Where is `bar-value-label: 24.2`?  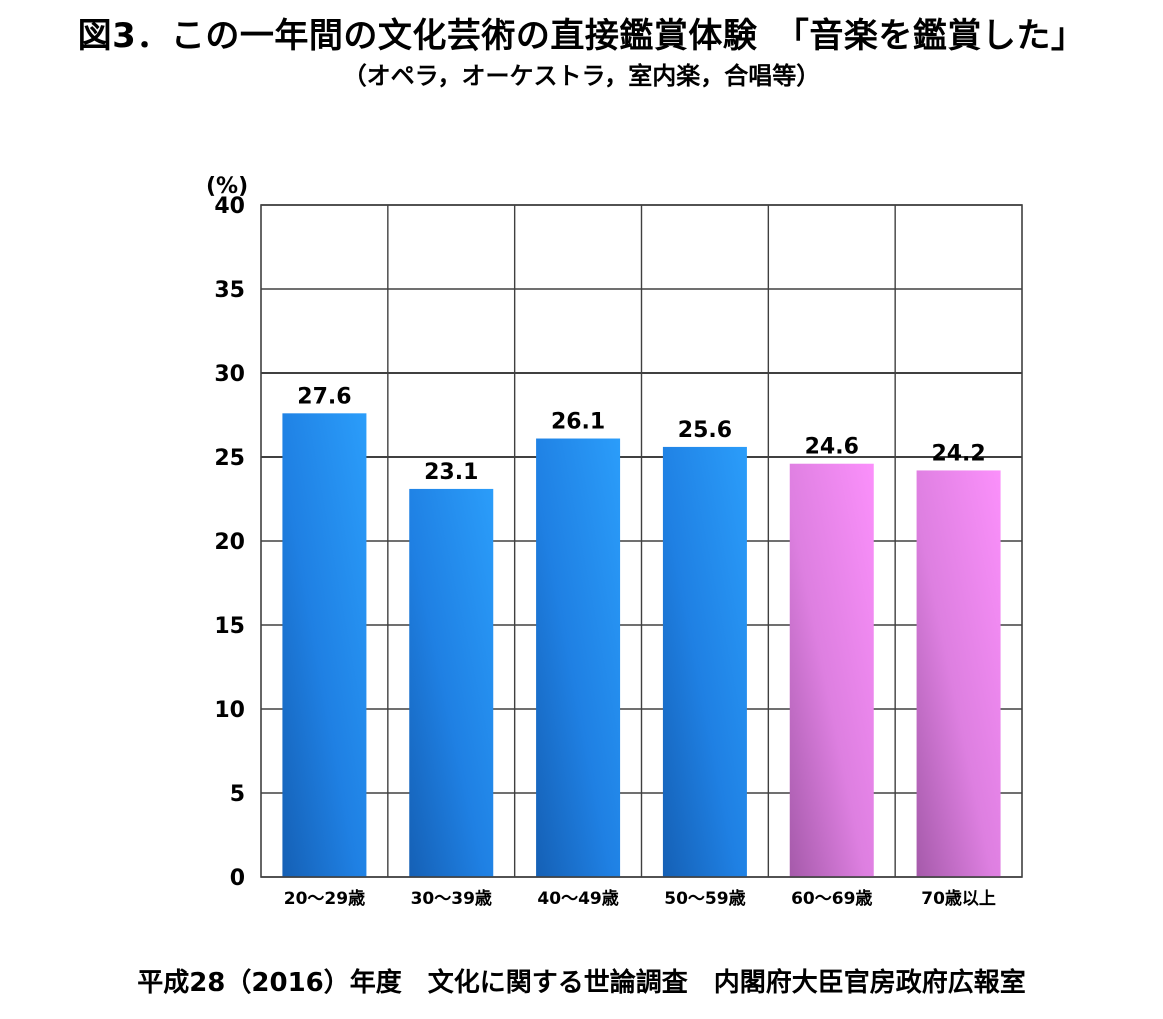
bar-value-label: 24.2 is located at coordinates (958, 453).